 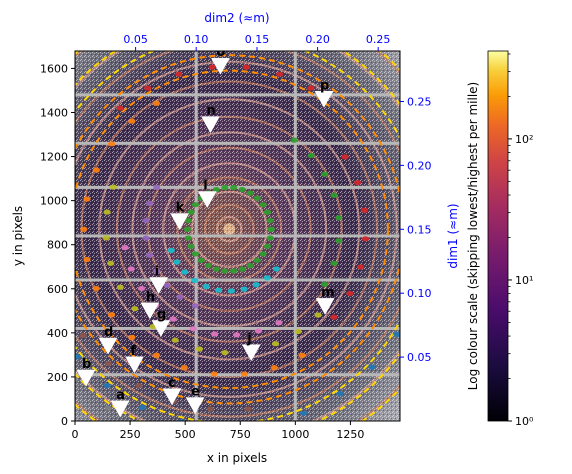 What do you see at coordinates (237, 458) in the screenshot?
I see `x-axis-label: x in pixels` at bounding box center [237, 458].